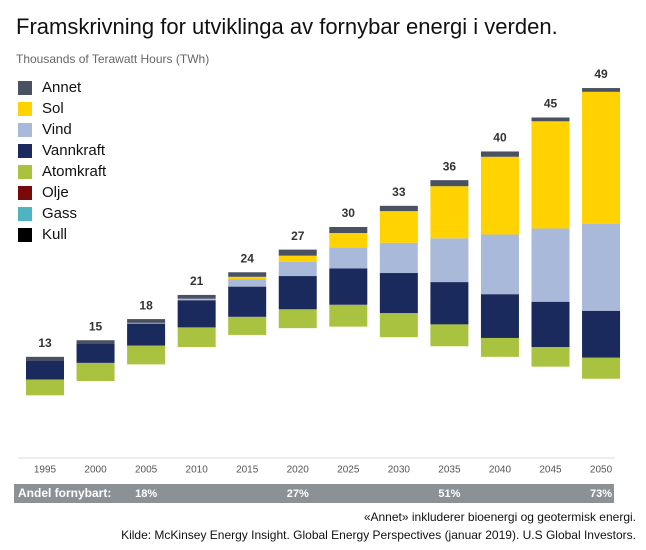 The image size is (646, 550). What do you see at coordinates (399, 470) in the screenshot?
I see `x-tick-label: 2030` at bounding box center [399, 470].